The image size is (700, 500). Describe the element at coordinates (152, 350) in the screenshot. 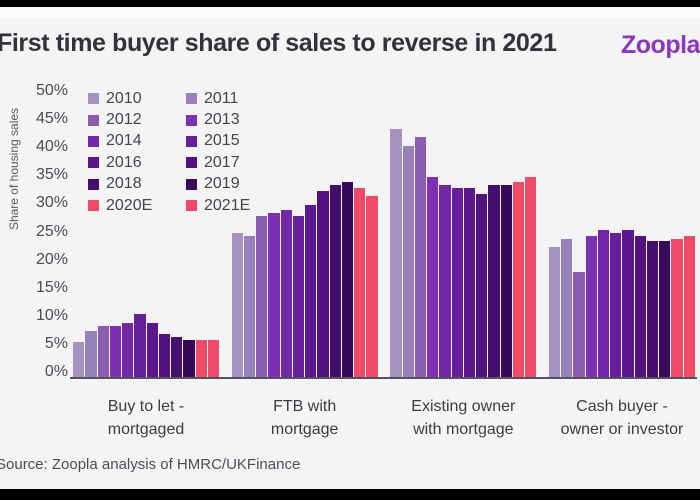

I see `bar-group1-2016` at that location.